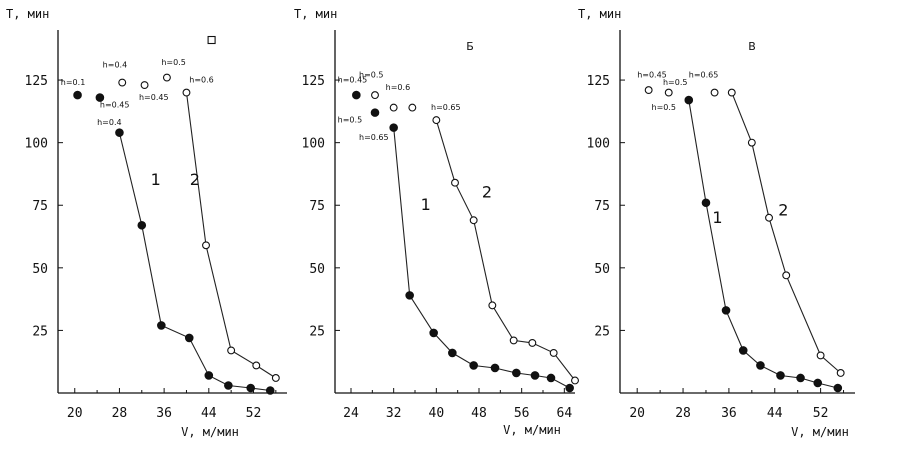  Describe the element at coordinates (40, 269) in the screenshot. I see `y-tick-label: 50` at that location.